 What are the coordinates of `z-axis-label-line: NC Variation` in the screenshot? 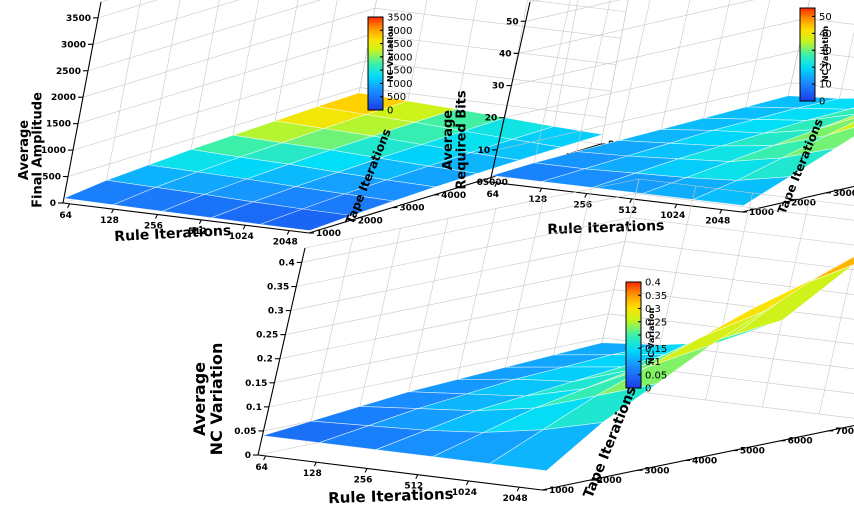 It's located at (216, 399).